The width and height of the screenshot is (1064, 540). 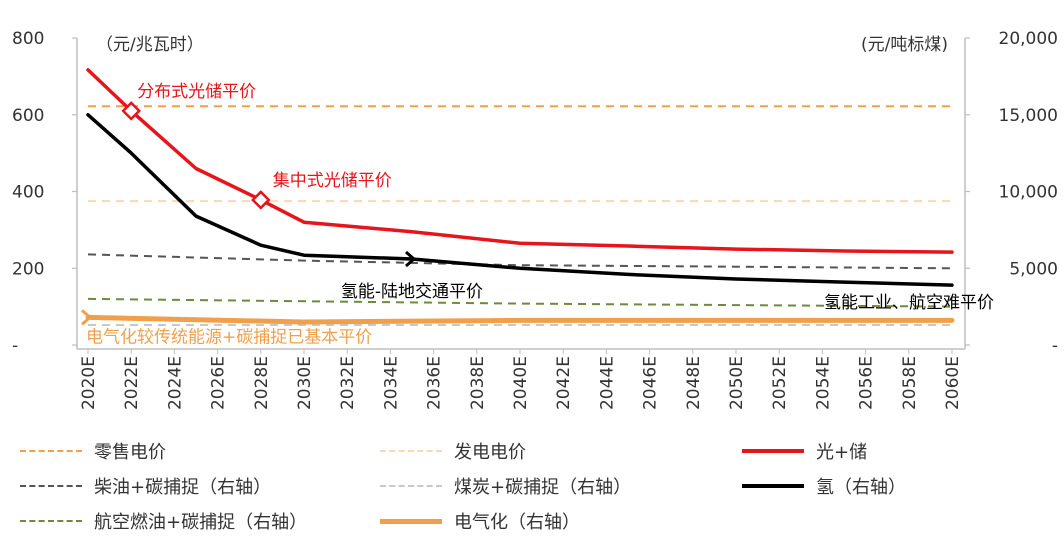 What do you see at coordinates (904, 45) in the screenshot?
I see `right-axis-unit-label: (元/吨标煤)` at bounding box center [904, 45].